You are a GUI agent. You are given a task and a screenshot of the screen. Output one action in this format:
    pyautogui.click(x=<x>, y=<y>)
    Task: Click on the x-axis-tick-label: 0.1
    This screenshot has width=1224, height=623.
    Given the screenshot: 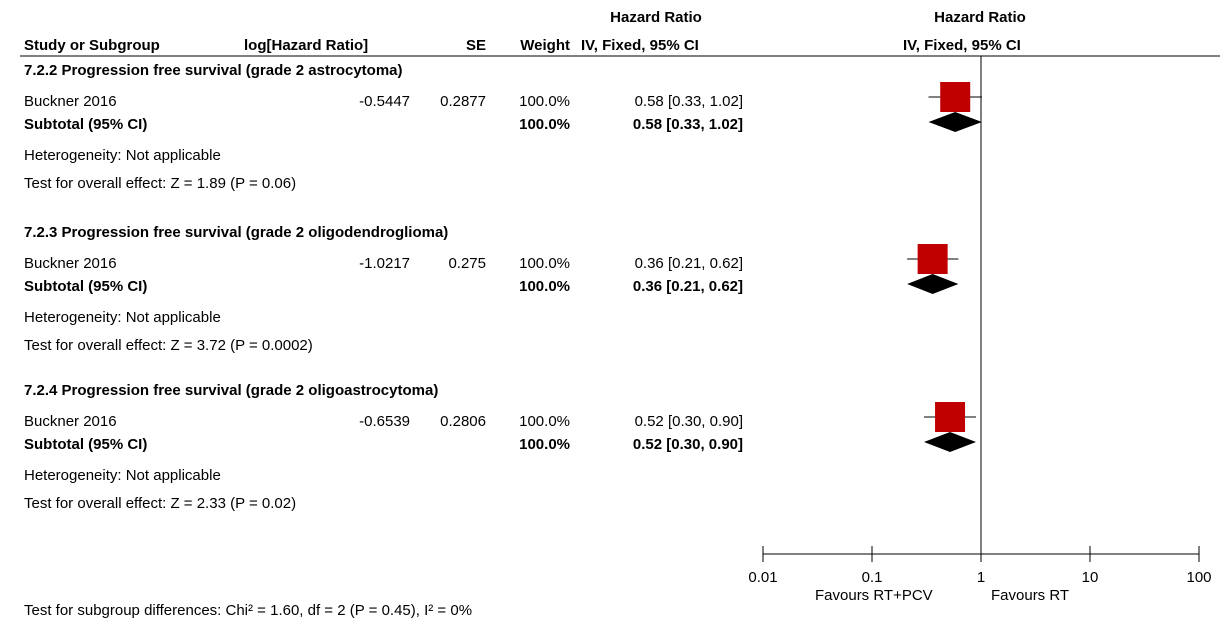 What is the action you would take?
    pyautogui.click(x=872, y=577)
    